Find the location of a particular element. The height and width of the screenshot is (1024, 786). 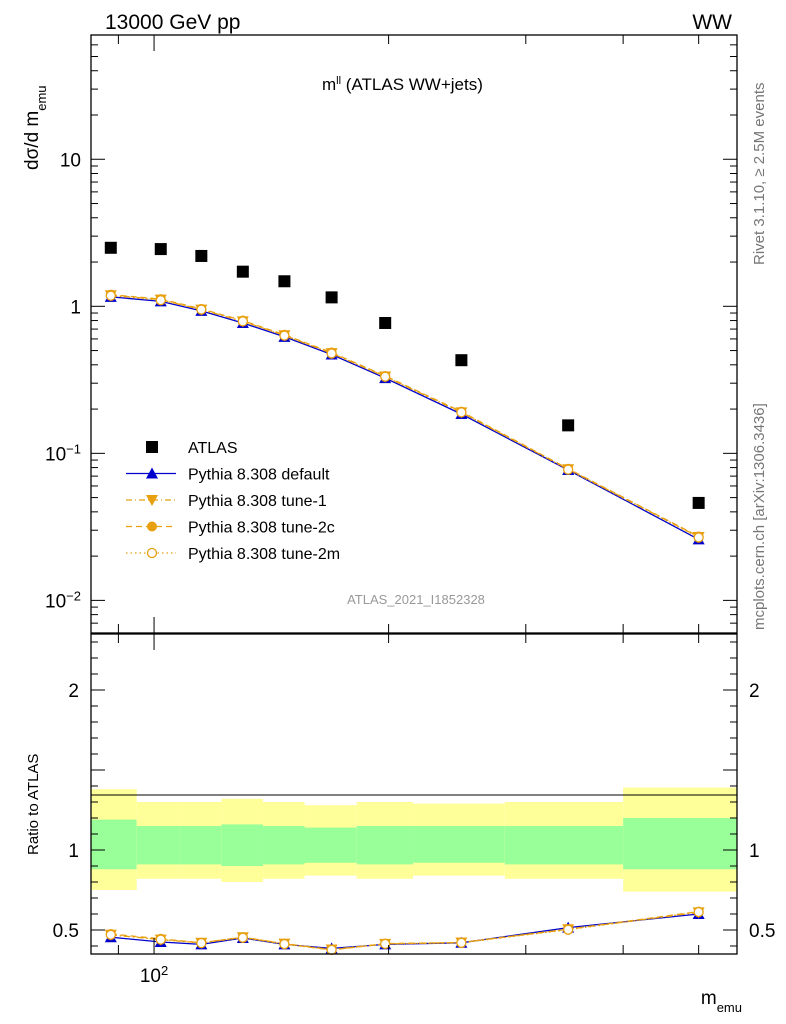

legend-label-1: Pythia 8.308 default is located at coordinates (259, 475).